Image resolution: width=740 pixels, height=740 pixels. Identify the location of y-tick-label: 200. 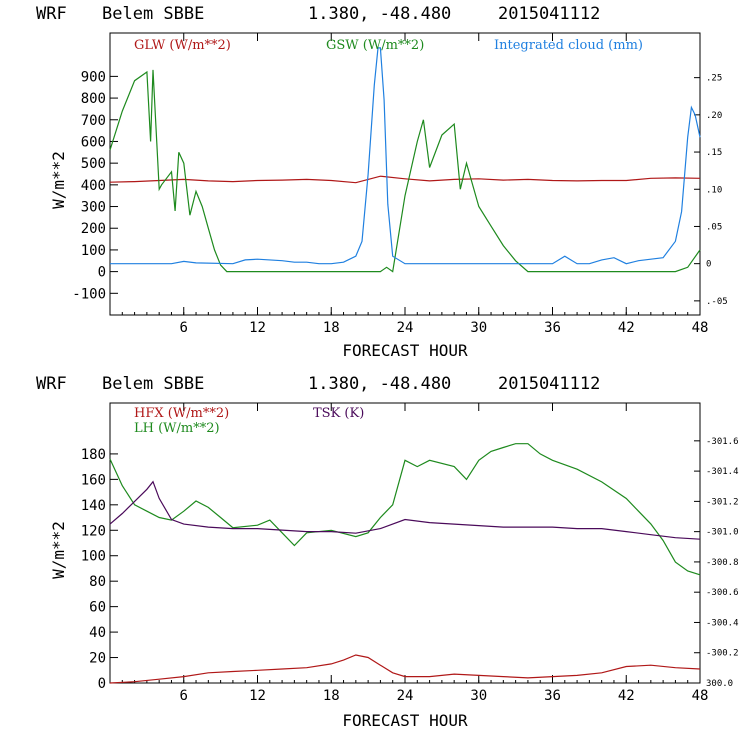
(93, 229).